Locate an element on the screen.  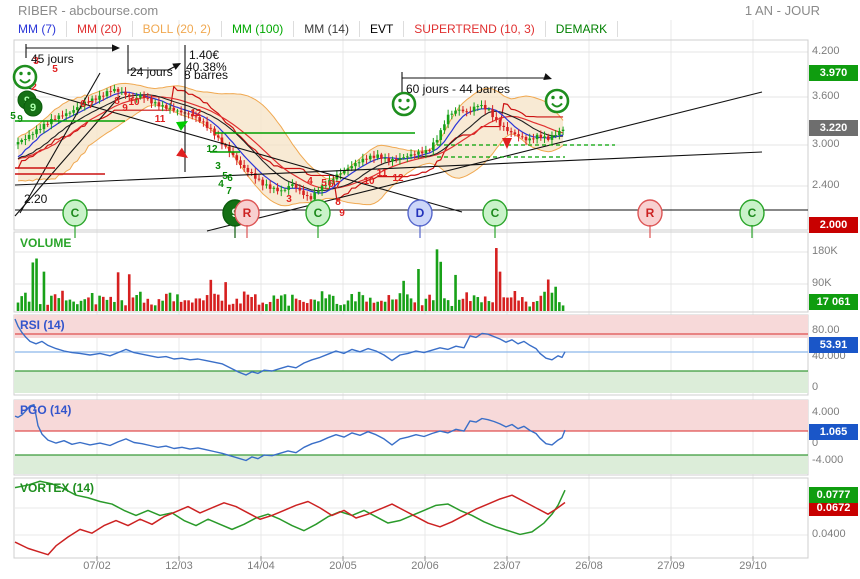
legend-item-boll: BOLL (20, 2) is located at coordinates (177, 29).